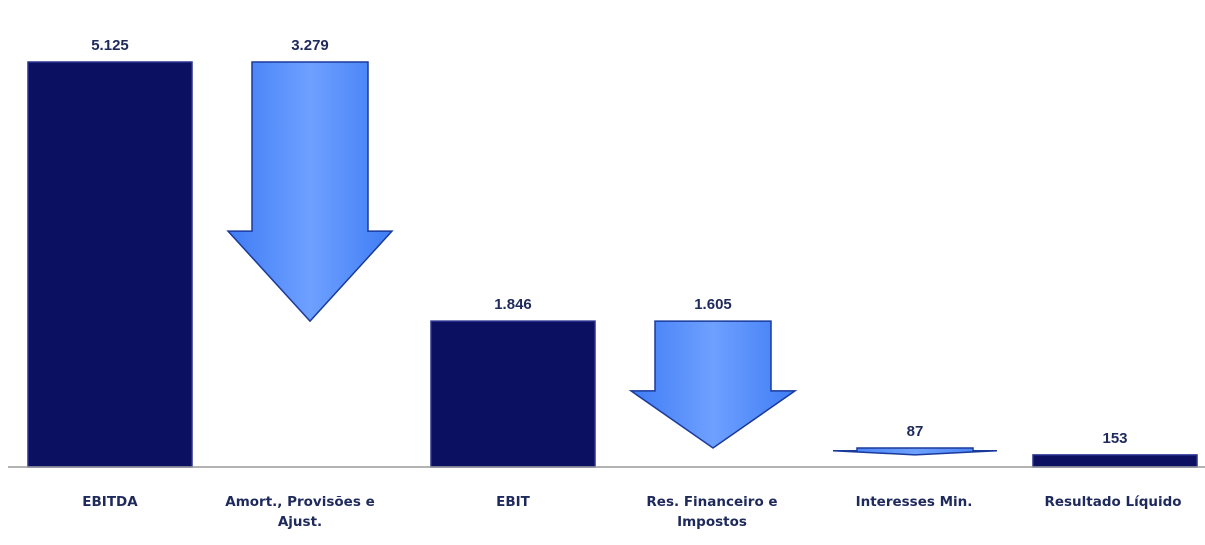  Describe the element at coordinates (110, 502) in the screenshot. I see `category-label-ebitda: EBITDA` at that location.